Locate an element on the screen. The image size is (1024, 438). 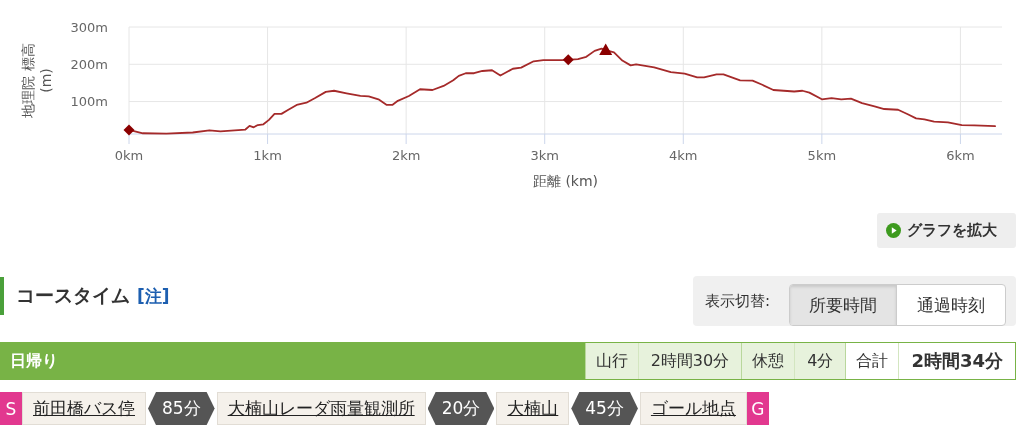
text: 4分 is located at coordinates (820, 361).